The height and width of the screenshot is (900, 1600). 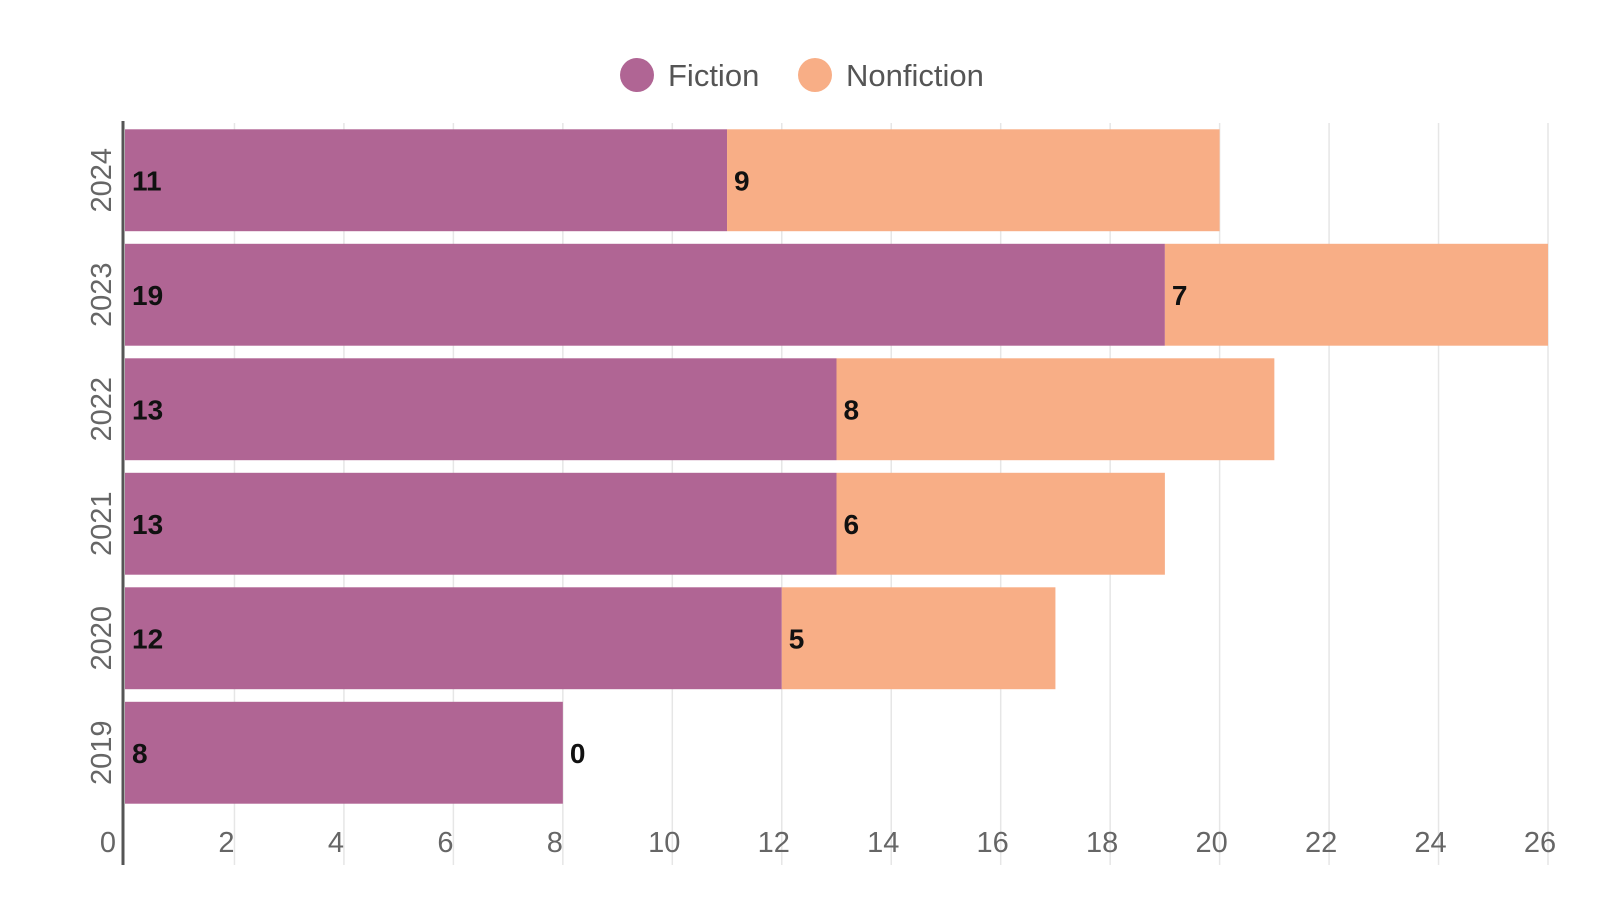 I want to click on y-category-label: 2021, so click(x=102, y=523).